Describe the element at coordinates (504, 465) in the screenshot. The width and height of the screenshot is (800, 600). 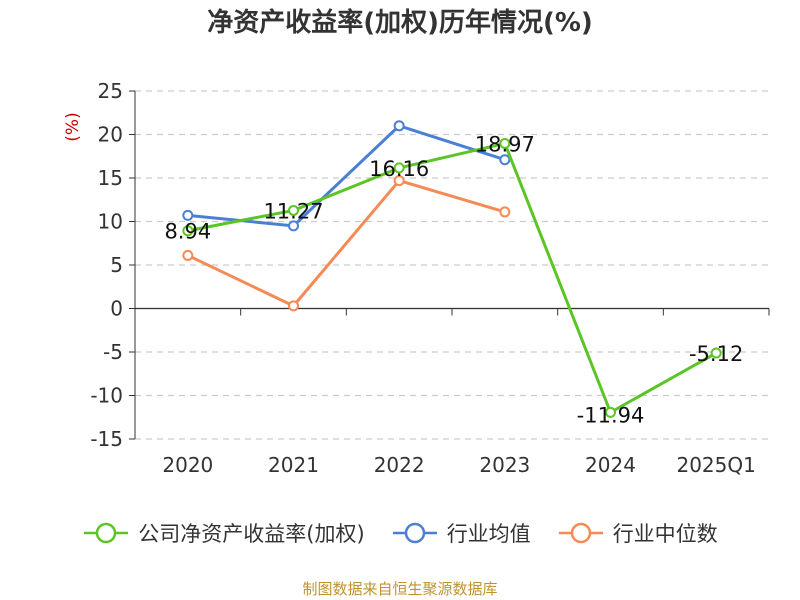
I see `x-tick-label: 2023` at that location.